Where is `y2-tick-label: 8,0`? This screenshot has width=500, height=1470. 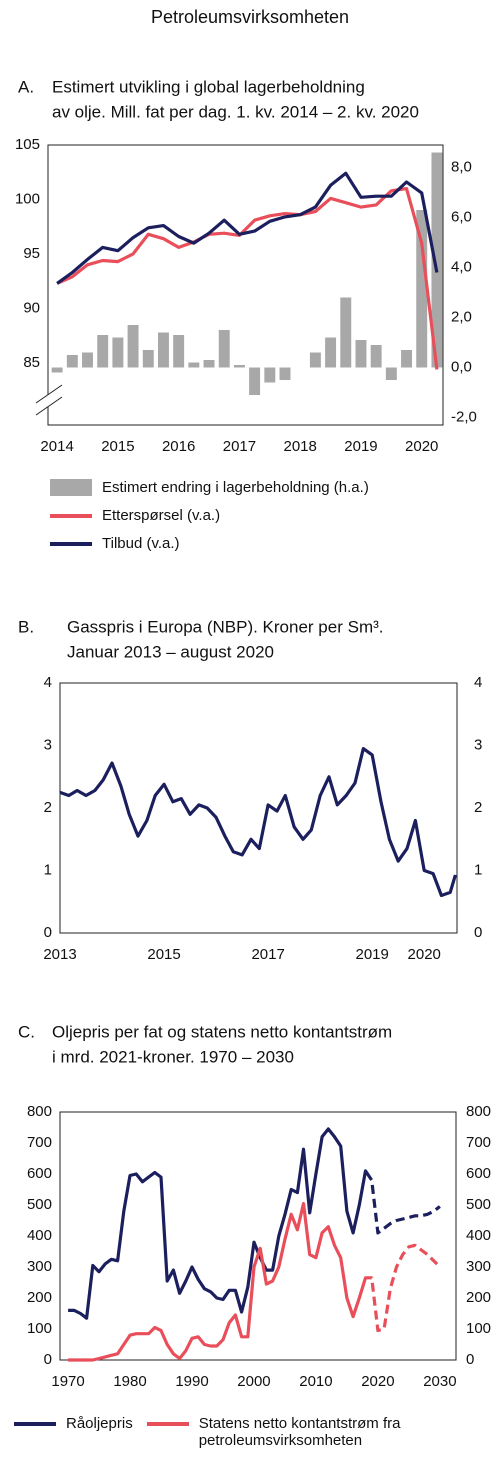
y2-tick-label: 8,0 is located at coordinates (461, 166).